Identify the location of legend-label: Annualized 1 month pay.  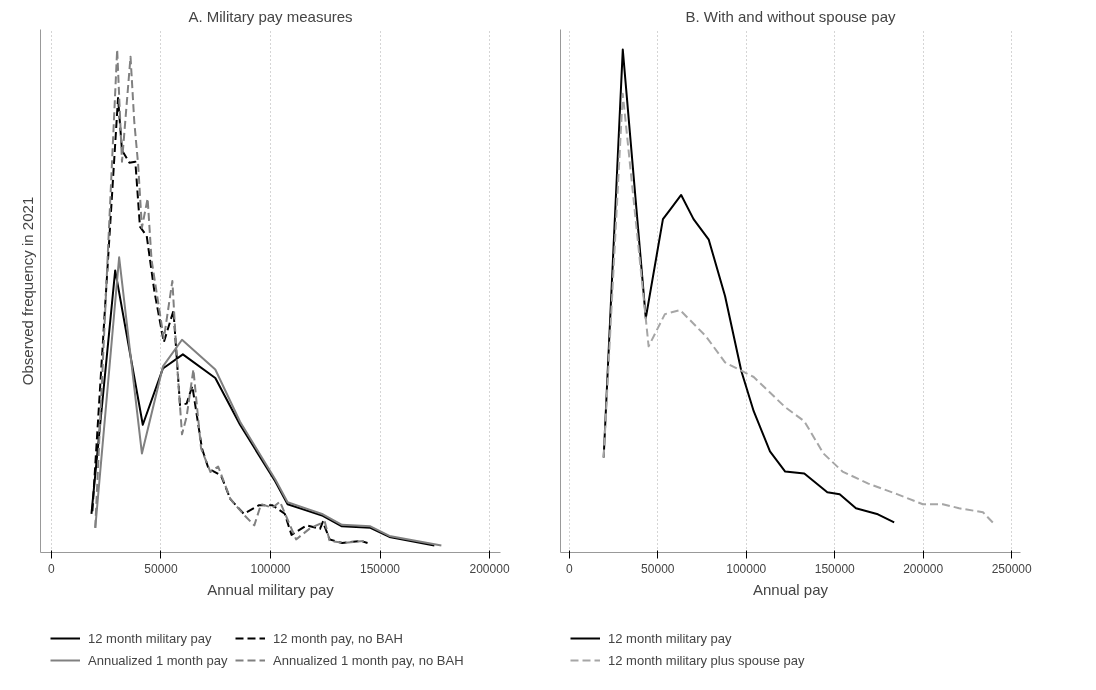
(158, 660).